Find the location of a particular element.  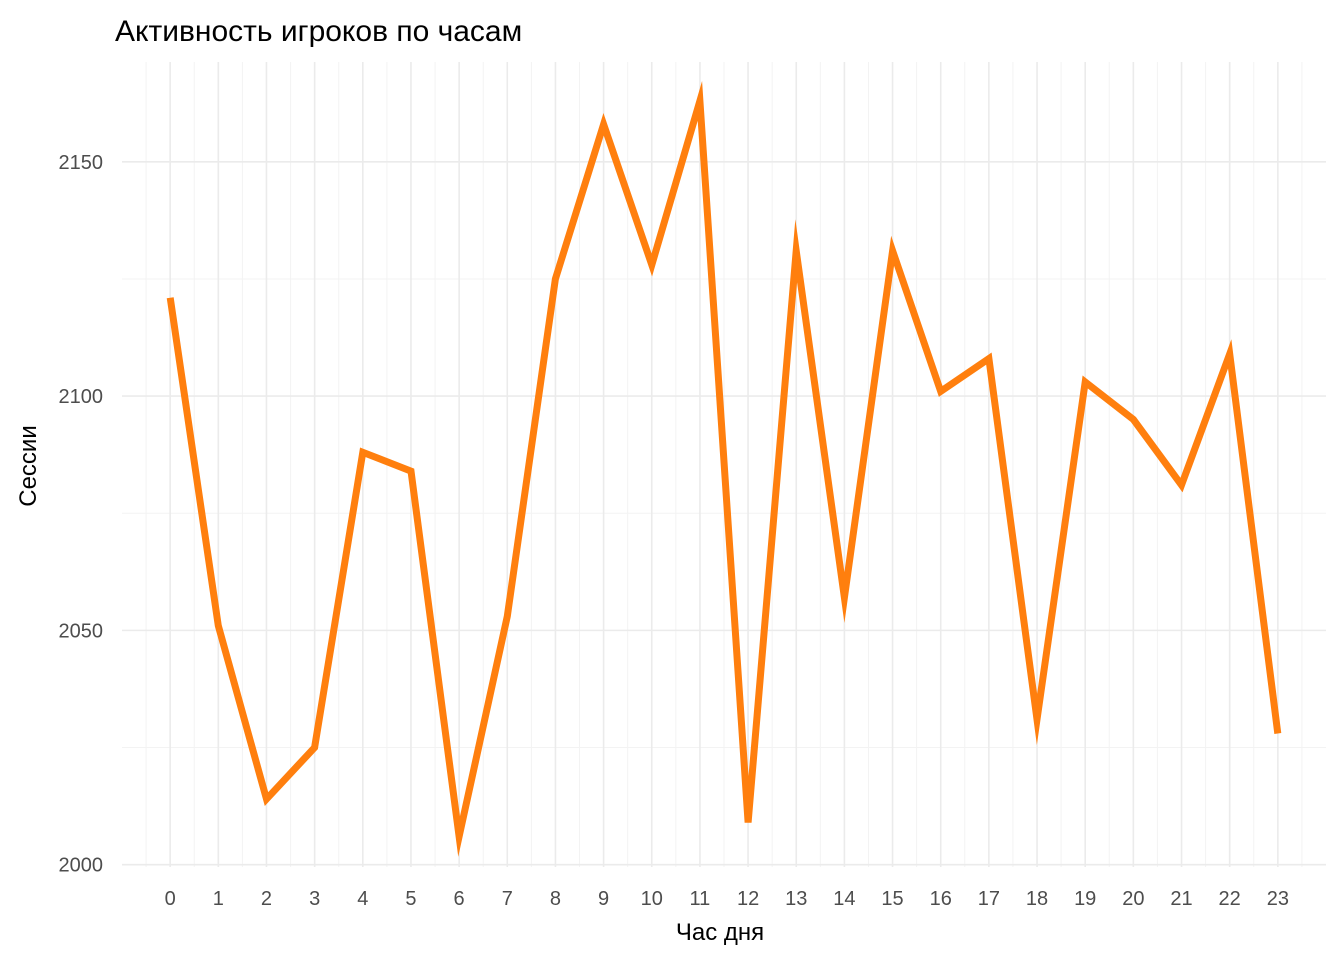

y-axis-title: Сессии is located at coordinates (28, 466).